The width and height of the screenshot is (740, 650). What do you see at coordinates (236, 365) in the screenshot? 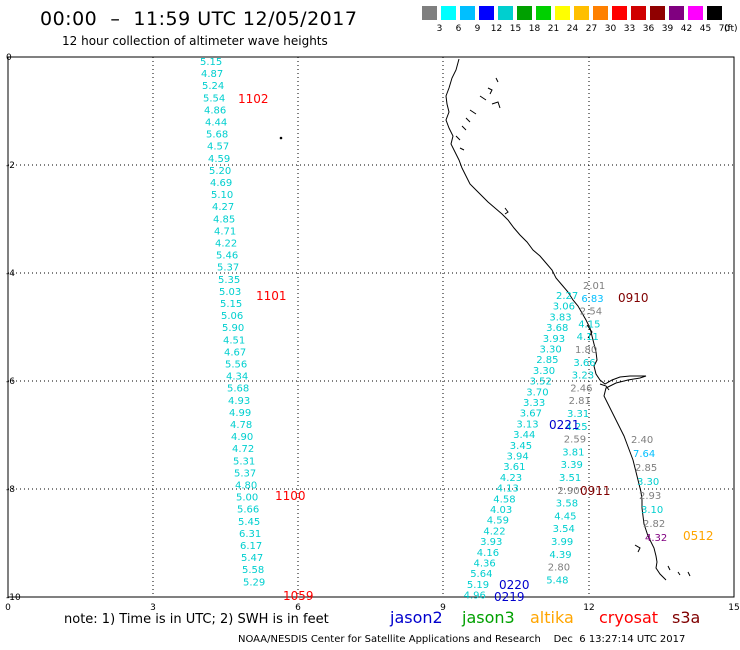
I see `wave-height-value: 5.56` at bounding box center [236, 365].